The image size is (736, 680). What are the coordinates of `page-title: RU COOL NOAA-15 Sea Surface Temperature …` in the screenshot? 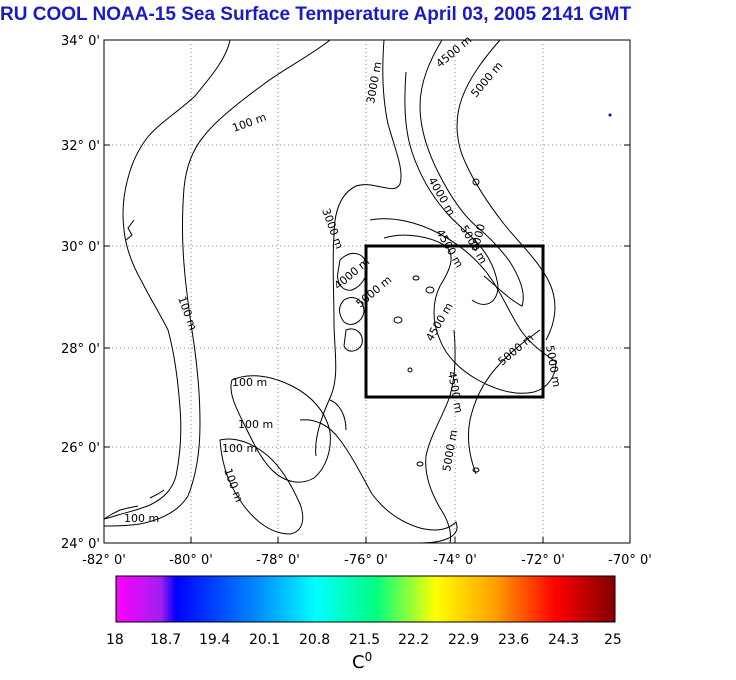 It's located at (316, 14).